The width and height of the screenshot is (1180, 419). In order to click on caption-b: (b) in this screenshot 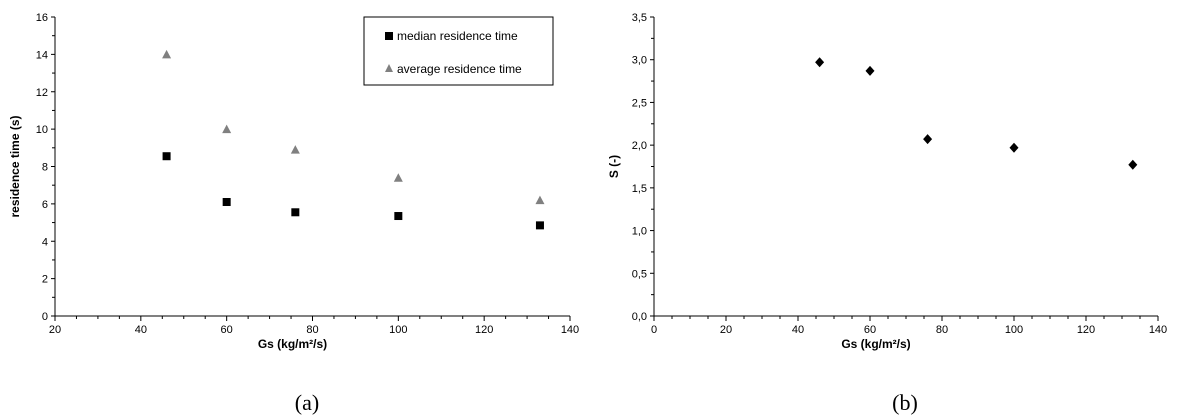, I will do `click(905, 402)`.